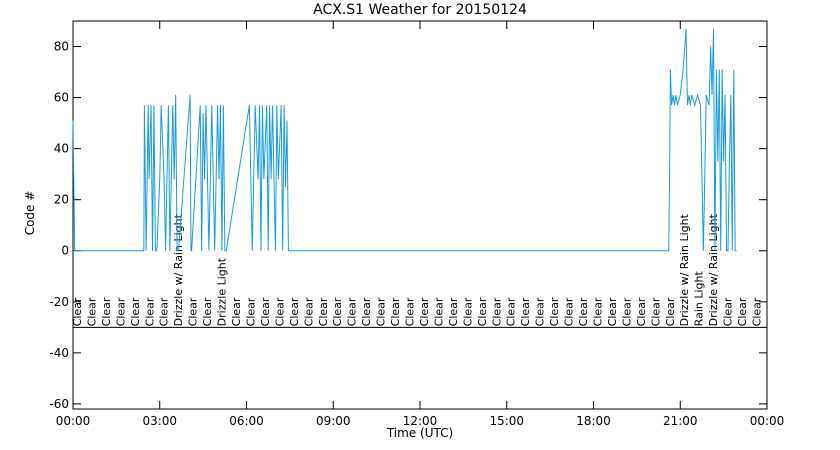 The image size is (840, 450). I want to click on y-axis-label: Code #, so click(30, 213).